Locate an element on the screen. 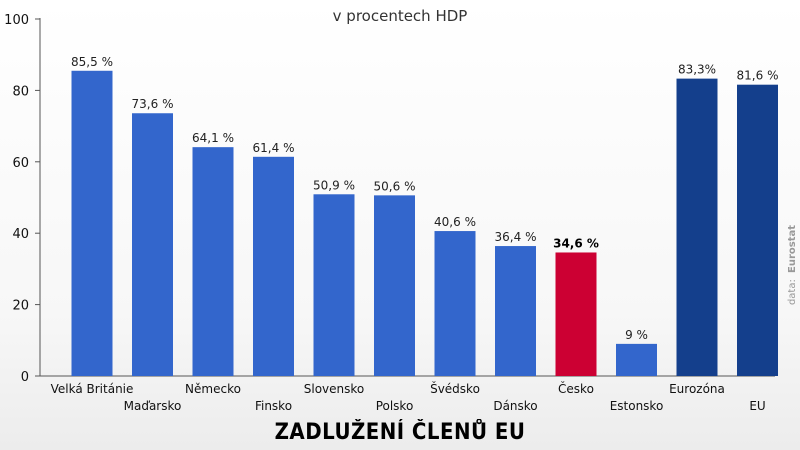 This screenshot has width=800, height=450. category-label: Estonsko is located at coordinates (637, 406).